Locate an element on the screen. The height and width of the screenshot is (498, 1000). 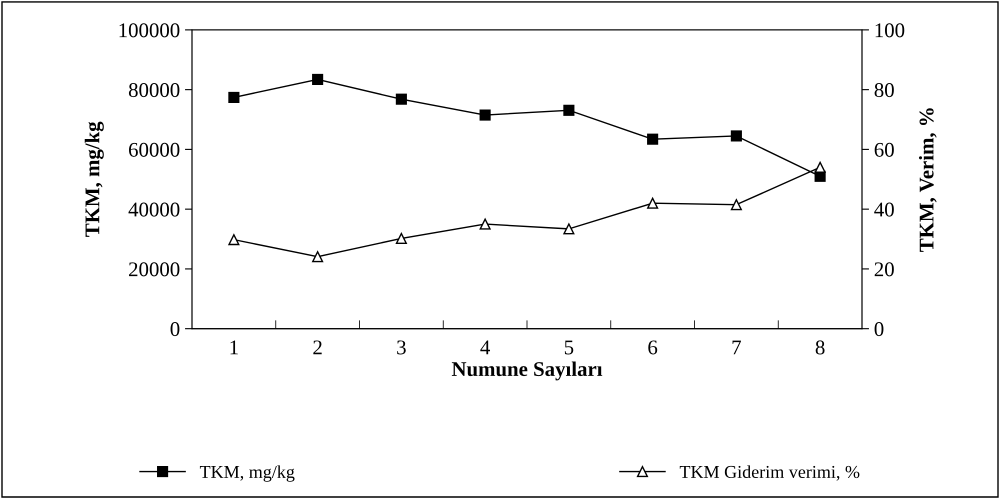
y-tick-label: 60000 is located at coordinates (154, 149).